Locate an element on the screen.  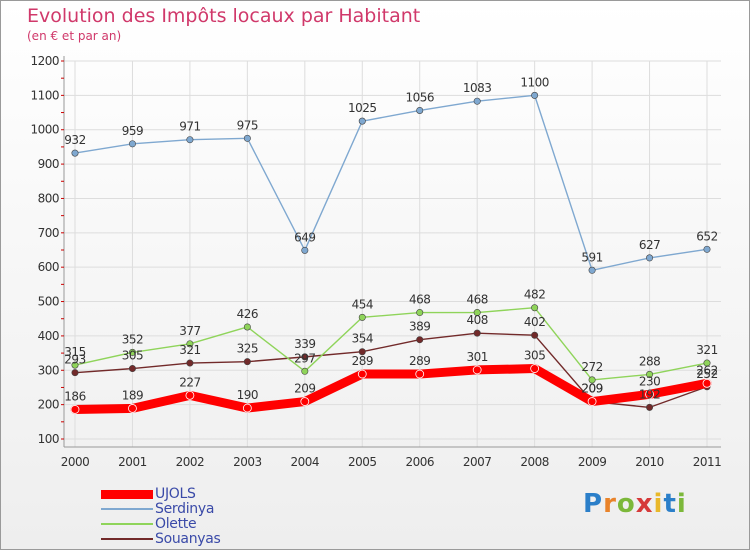
data-label-souanyas: 339 is located at coordinates (304, 344).